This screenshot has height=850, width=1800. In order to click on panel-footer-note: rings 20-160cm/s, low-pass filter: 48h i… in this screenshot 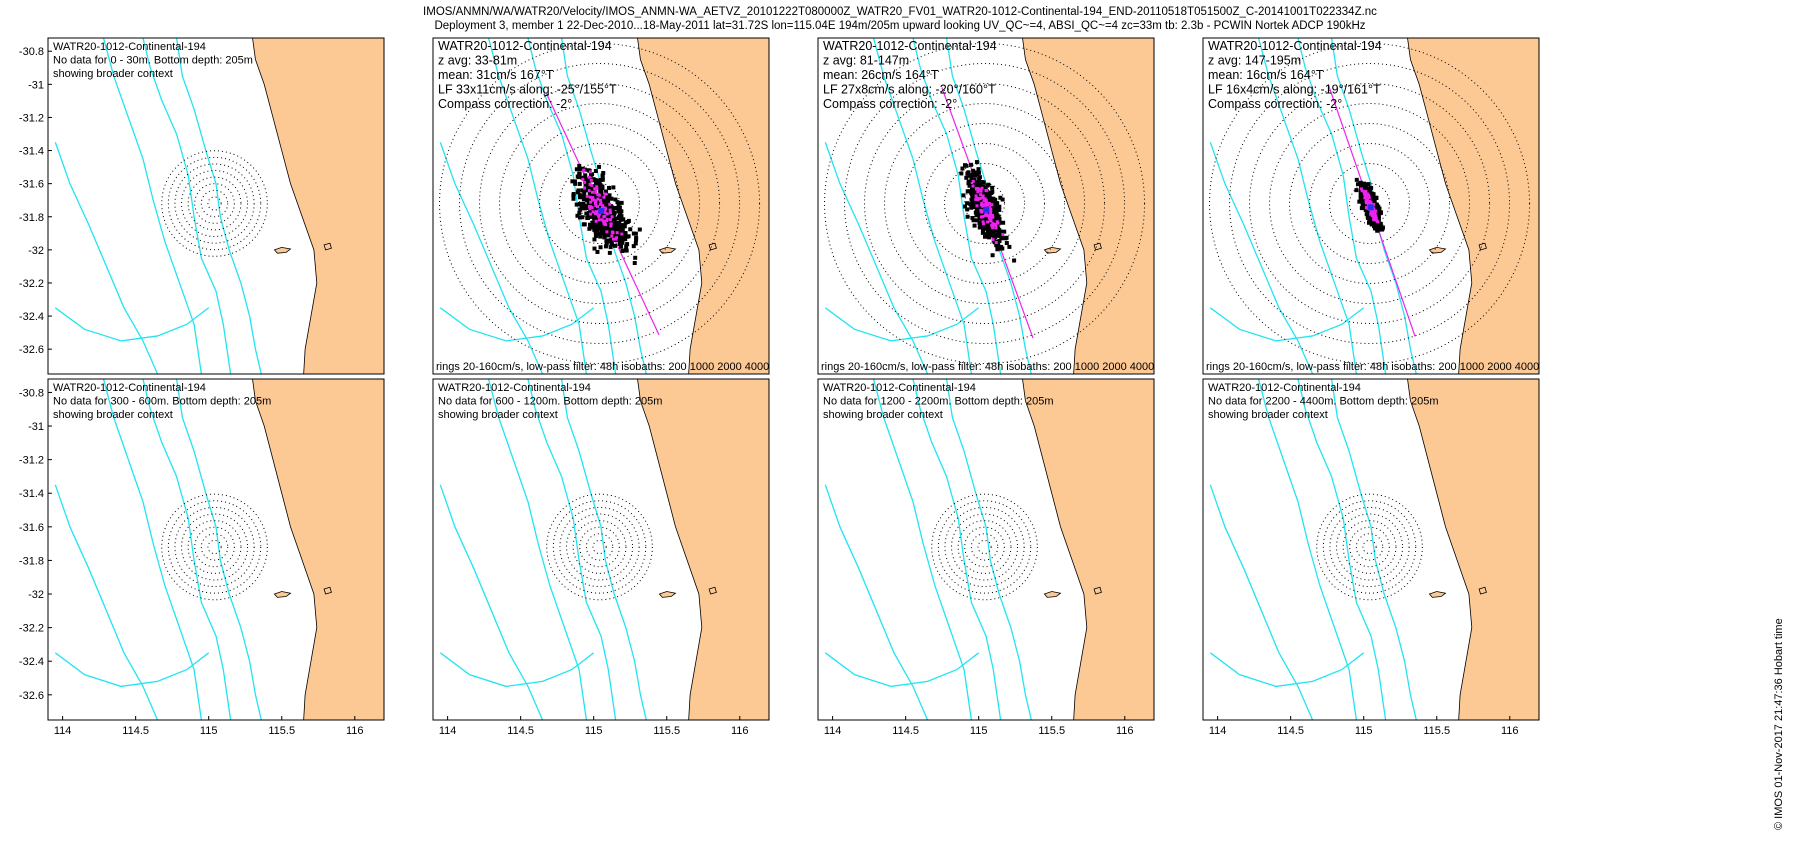, I will do `click(992, 367)`.